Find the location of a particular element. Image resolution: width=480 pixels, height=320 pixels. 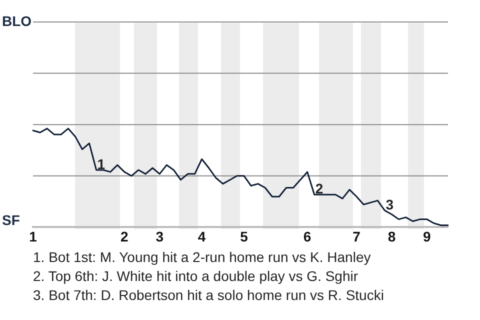

annotation: 1 is located at coordinates (101, 164).